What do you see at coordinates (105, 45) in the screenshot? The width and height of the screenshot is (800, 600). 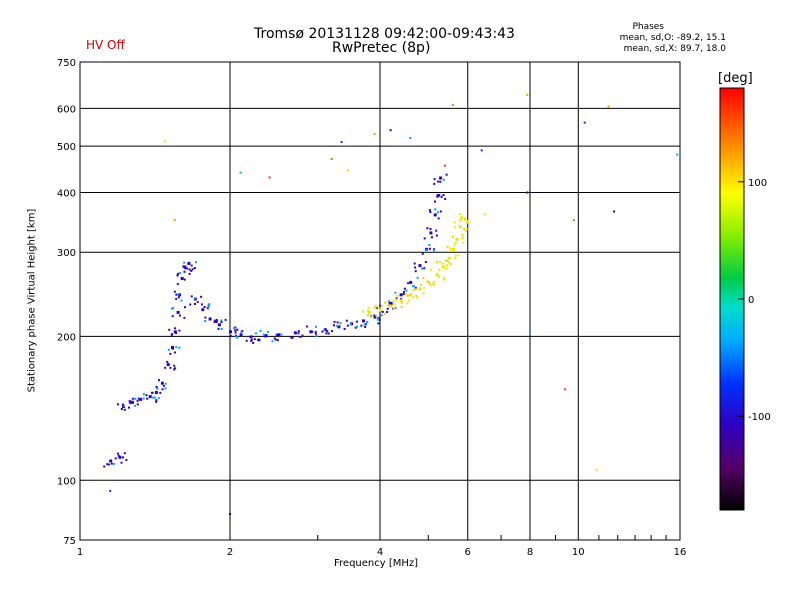 I see `hv-status: HV Off` at bounding box center [105, 45].